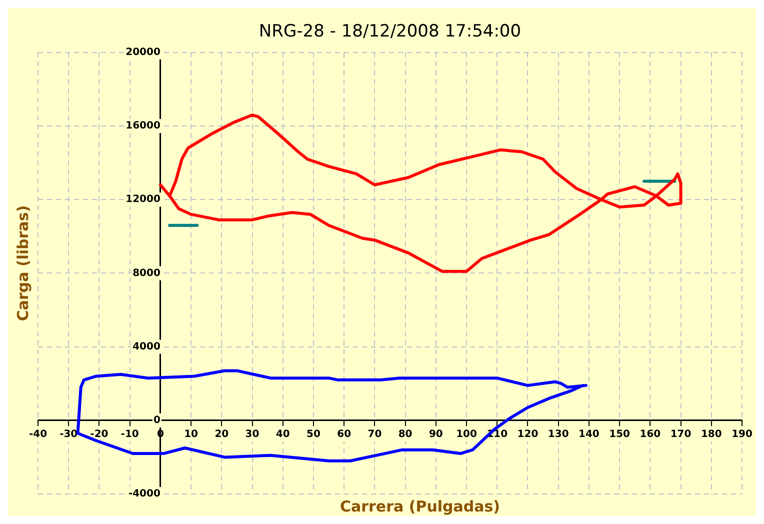 This screenshot has width=764, height=524. I want to click on y-tick-label: 16000, so click(143, 126).